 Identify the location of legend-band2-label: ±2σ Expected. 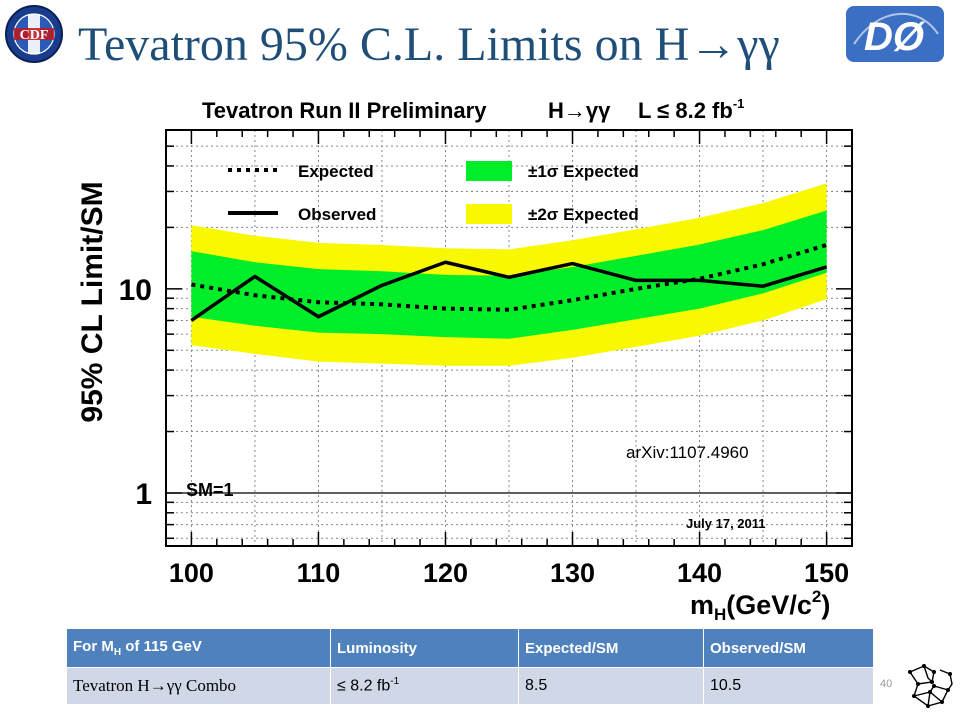
(583, 214).